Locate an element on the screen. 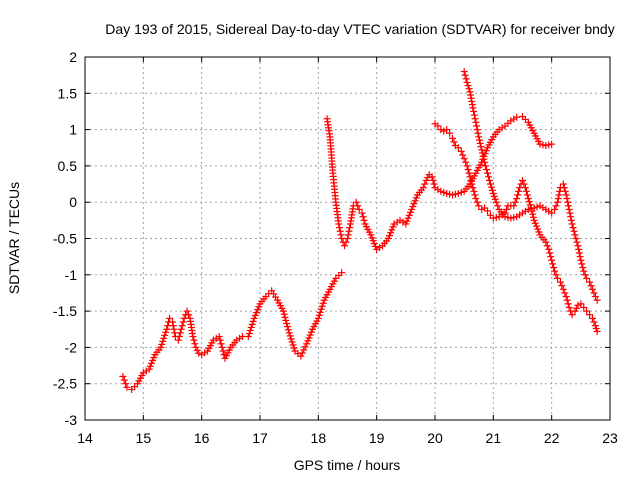  x-tick-label: 20 is located at coordinates (435, 438).